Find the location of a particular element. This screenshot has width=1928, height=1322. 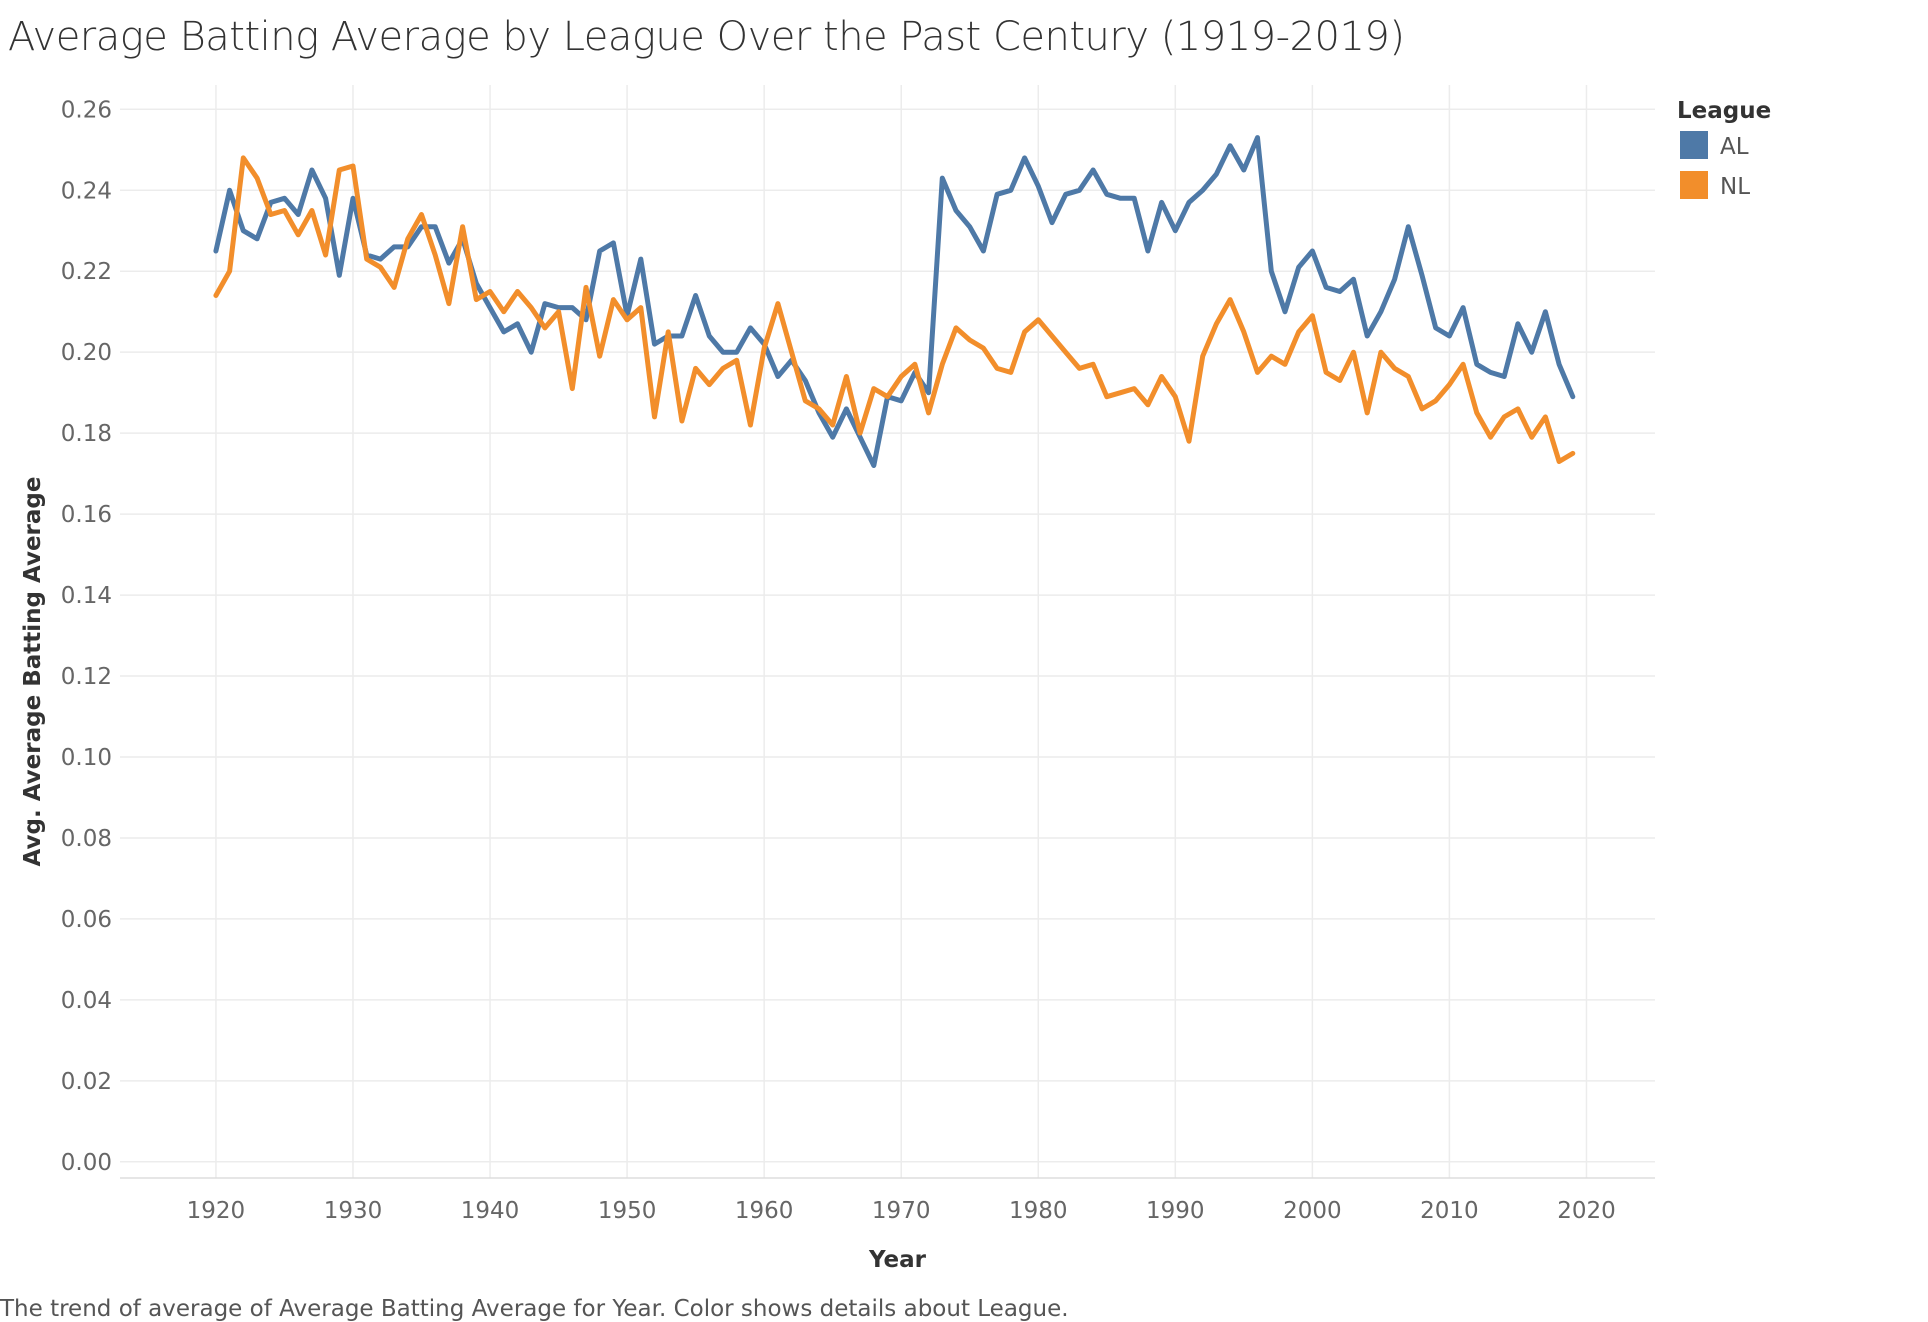

y-tick-label: 0.10 is located at coordinates (86, 758).